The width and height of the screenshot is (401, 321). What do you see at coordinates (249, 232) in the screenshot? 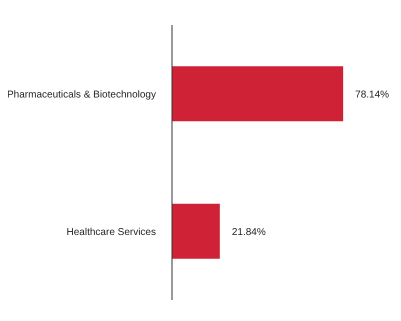
I see `data-label: 21.84%` at bounding box center [249, 232].